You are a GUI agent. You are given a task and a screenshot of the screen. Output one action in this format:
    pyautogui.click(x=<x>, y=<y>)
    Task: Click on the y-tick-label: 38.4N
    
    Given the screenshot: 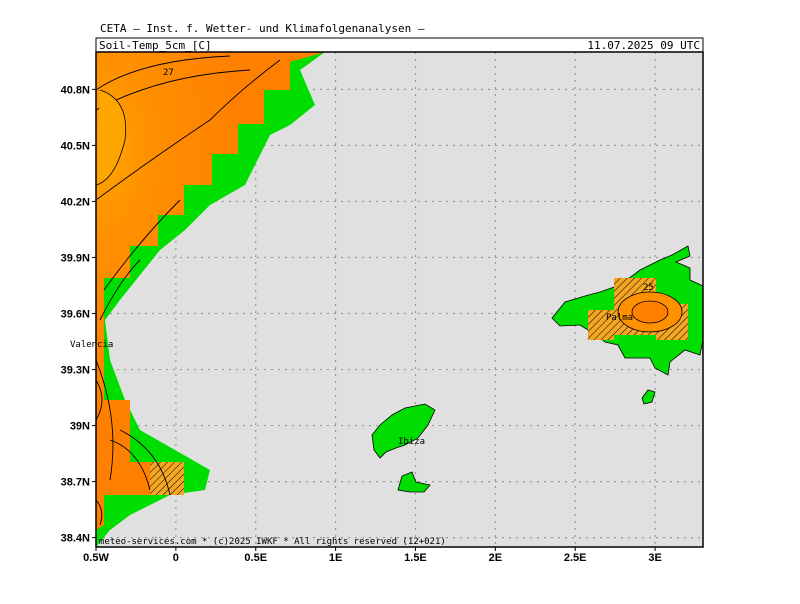 What is the action you would take?
    pyautogui.click(x=75, y=539)
    